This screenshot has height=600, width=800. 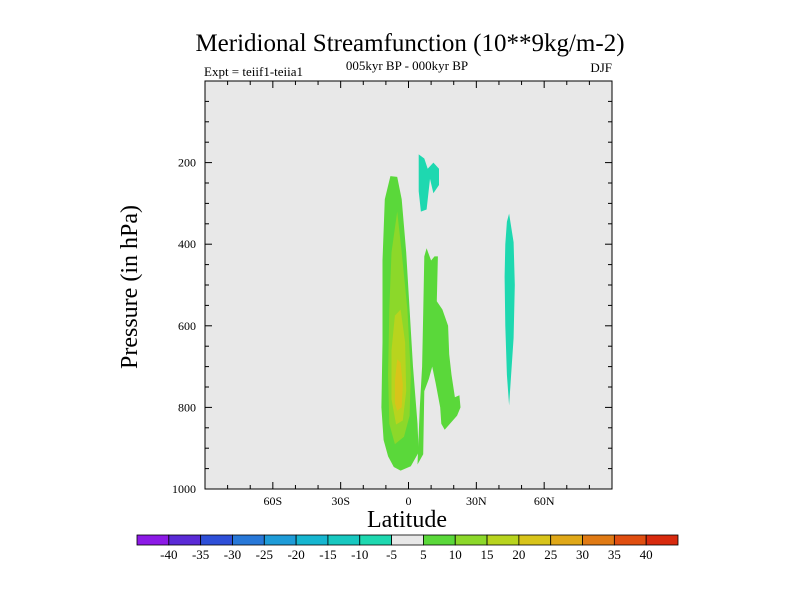 I want to click on colorbar-label: 35, so click(x=614, y=554).